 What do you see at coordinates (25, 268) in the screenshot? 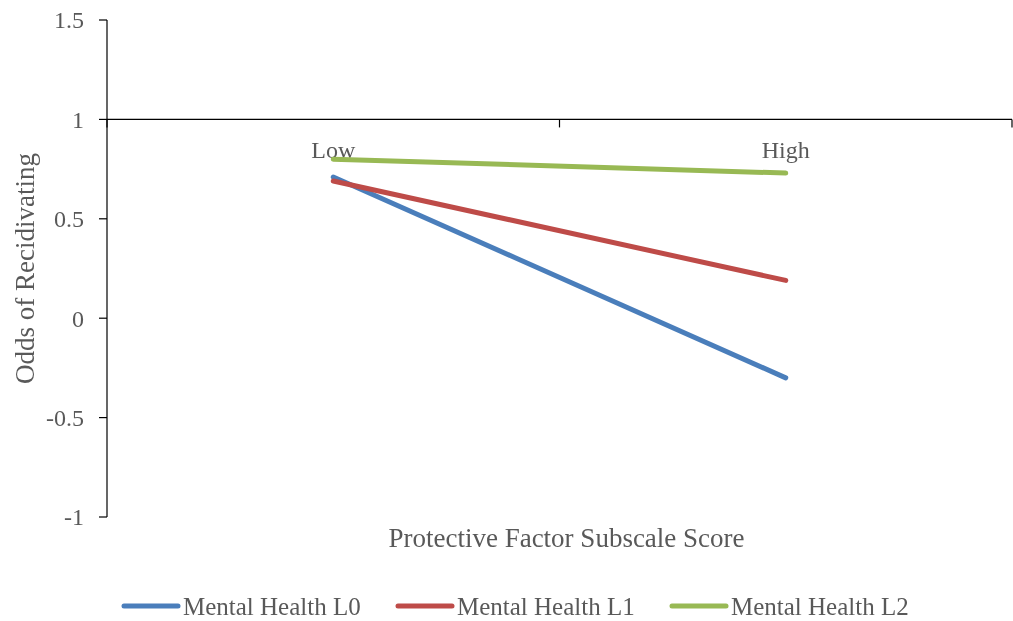
I see `y-axis-title: Odds of Recidivating` at bounding box center [25, 268].